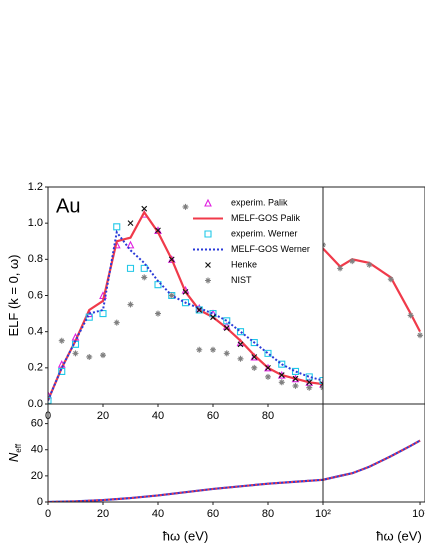 Image resolution: width=425 pixels, height=550 pixels. What do you see at coordinates (266, 218) in the screenshot?
I see `legend-label: MELF-GOS Palik` at bounding box center [266, 218].